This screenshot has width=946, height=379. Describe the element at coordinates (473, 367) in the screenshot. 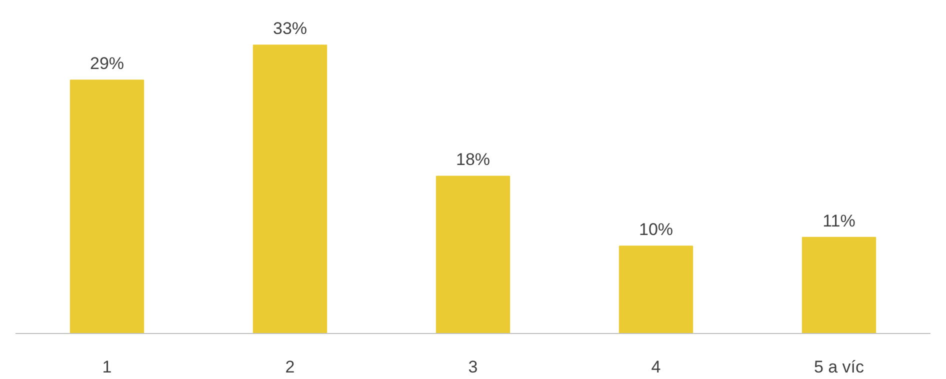

I see `x-tick-label: 3` at that location.